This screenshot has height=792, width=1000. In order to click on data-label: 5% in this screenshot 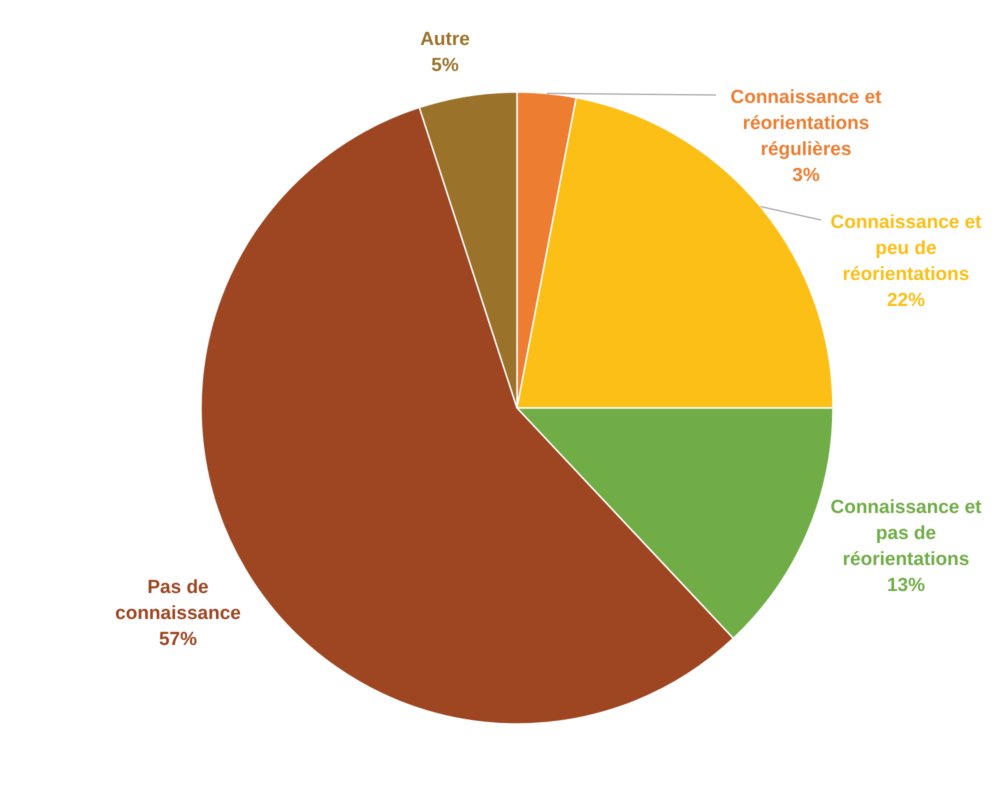, I will do `click(445, 65)`.